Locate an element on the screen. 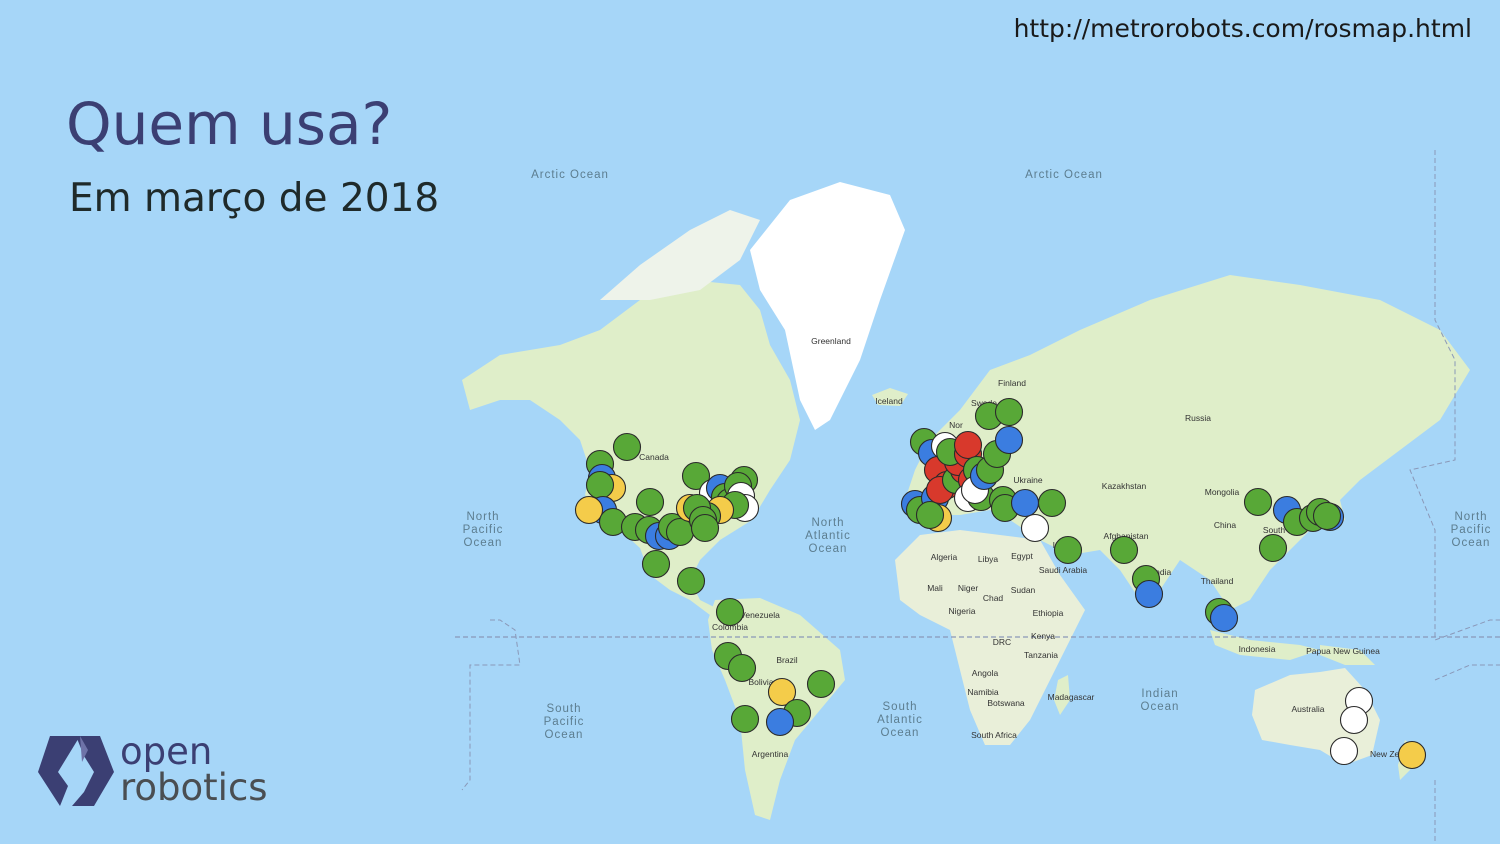 The height and width of the screenshot is (844, 1500). logo-line-1: open is located at coordinates (166, 751).